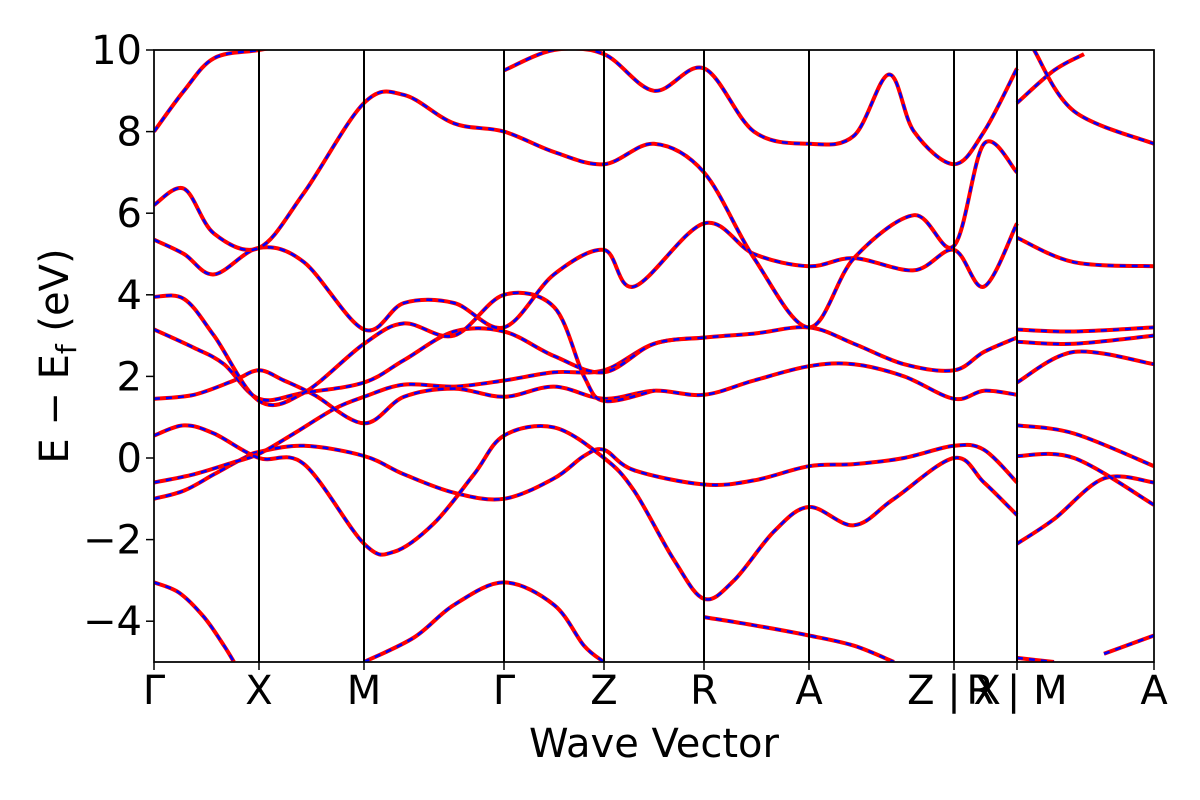  Describe the element at coordinates (258, 691) in the screenshot. I see `x-tick-label-1: X` at that location.